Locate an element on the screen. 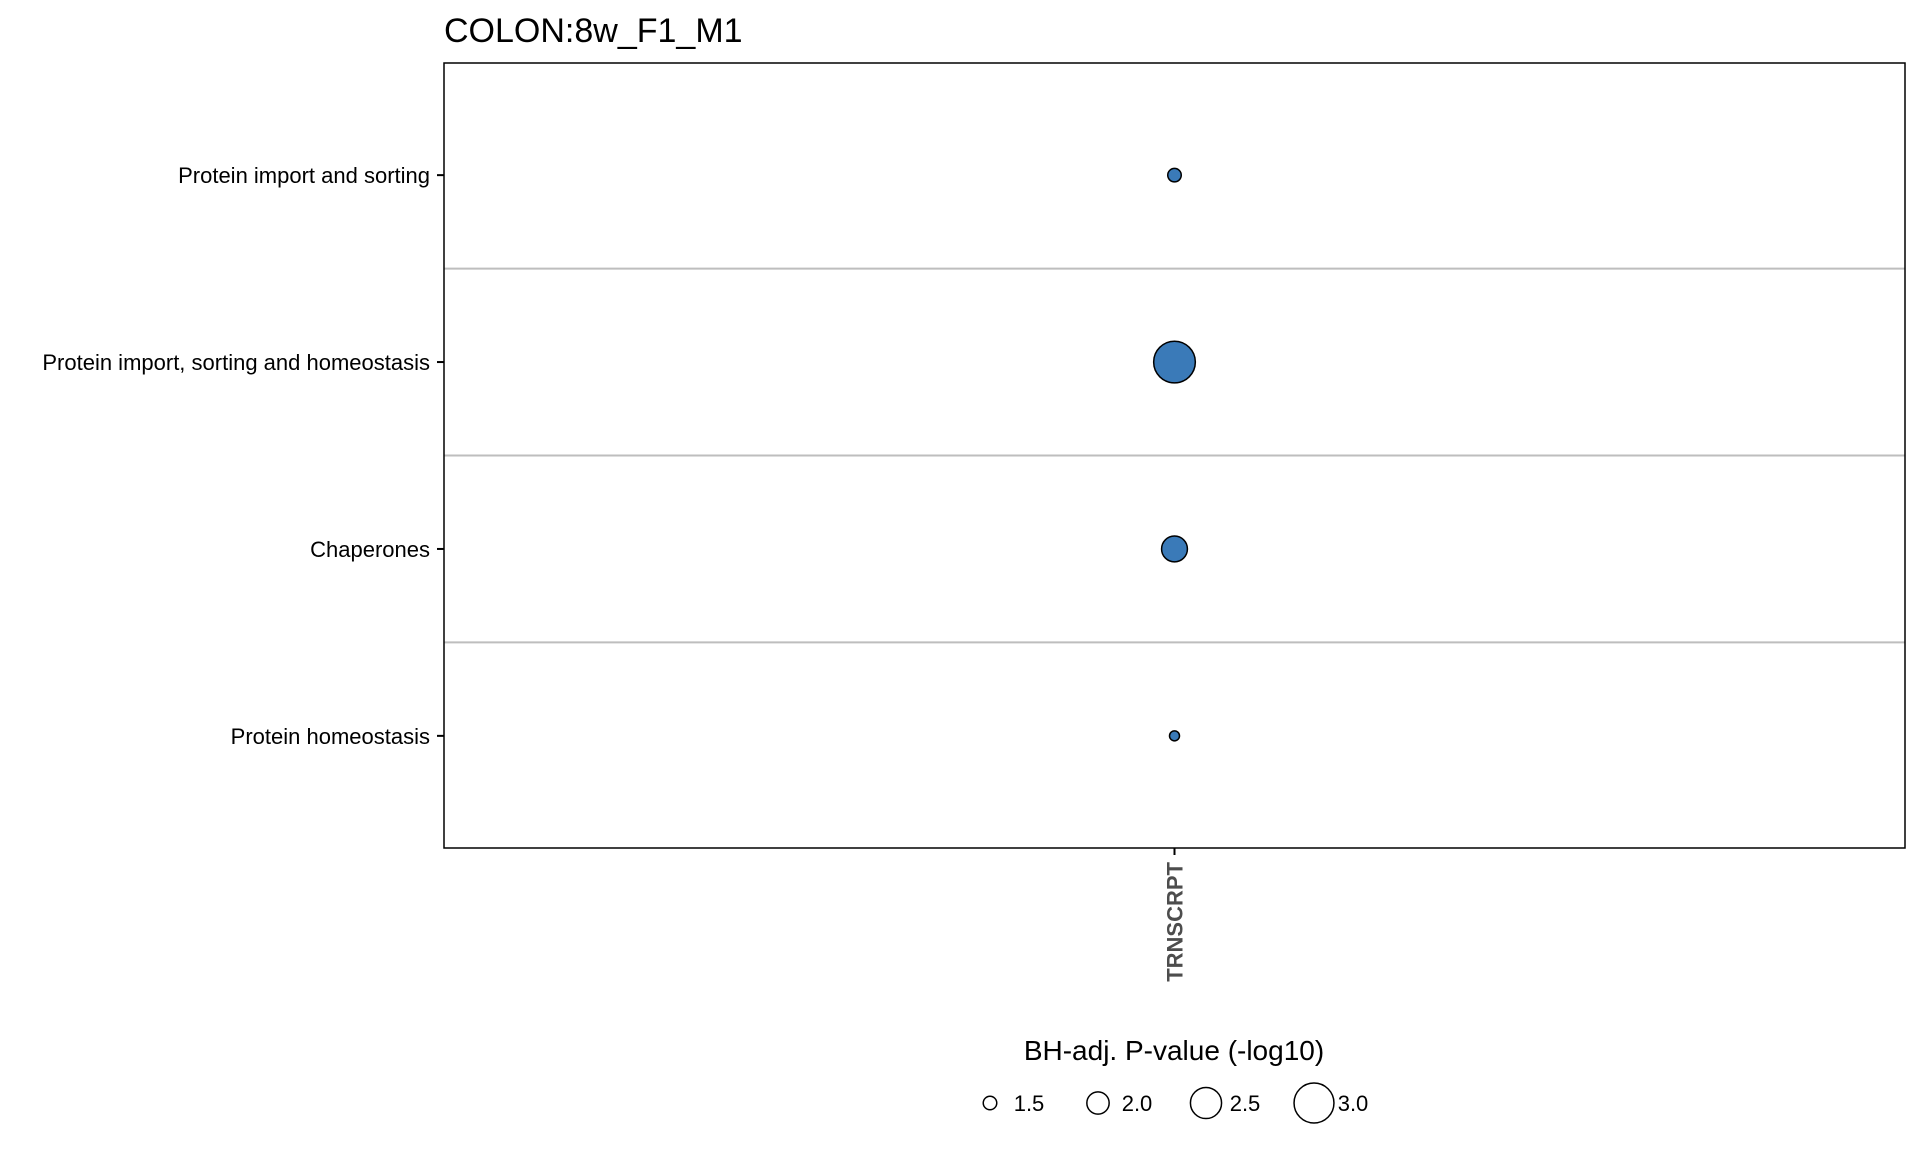 Image resolution: width=1920 pixels, height=1152 pixels. x-axis: TRNSCRPT is located at coordinates (1175, 915).